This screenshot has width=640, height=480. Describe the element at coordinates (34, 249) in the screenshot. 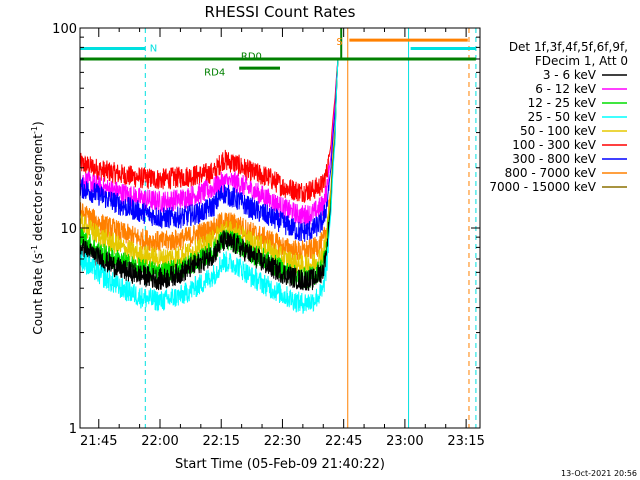

I see `y-axis-label-sup1: -1` at that location.